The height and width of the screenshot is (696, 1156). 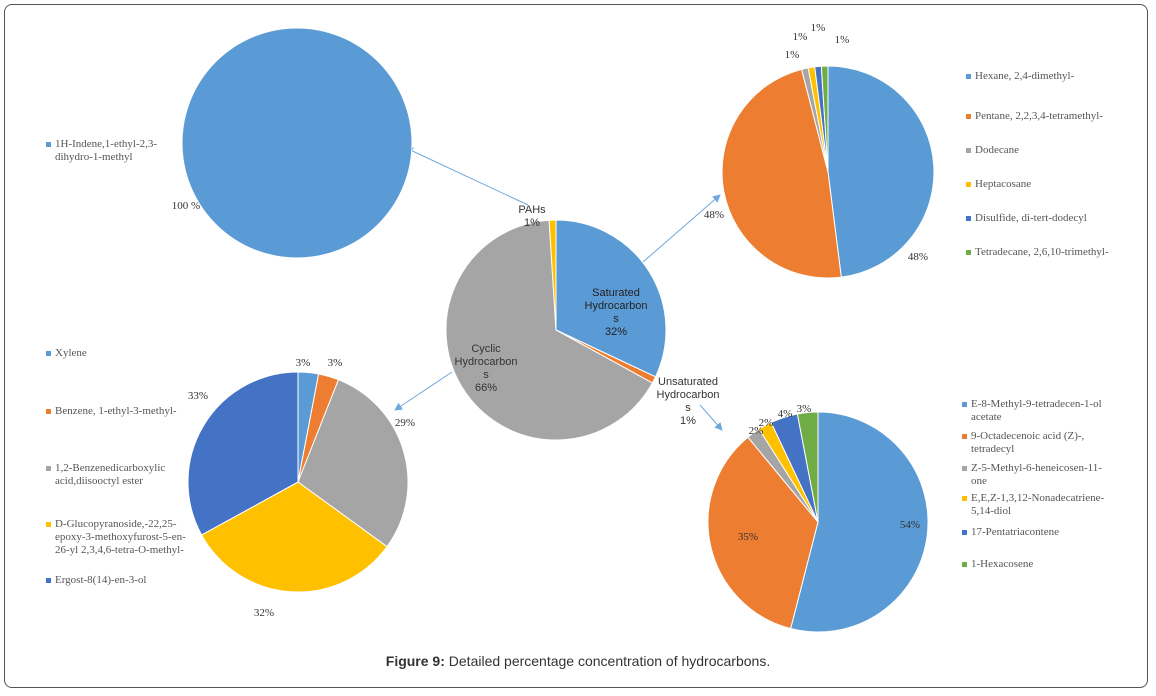 What do you see at coordinates (688, 401) in the screenshot?
I see `pie-label-center-1: Unsaturated Hydrocarbon s 1%` at bounding box center [688, 401].